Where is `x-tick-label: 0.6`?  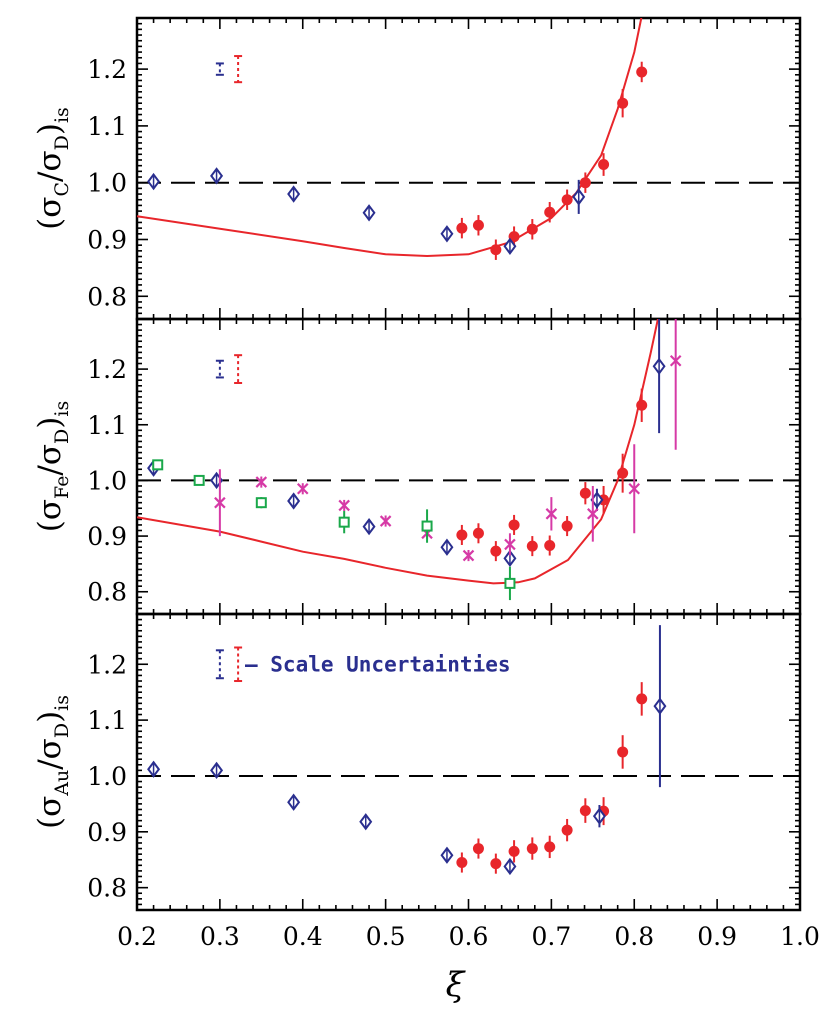 x-tick-label: 0.6 is located at coordinates (469, 936).